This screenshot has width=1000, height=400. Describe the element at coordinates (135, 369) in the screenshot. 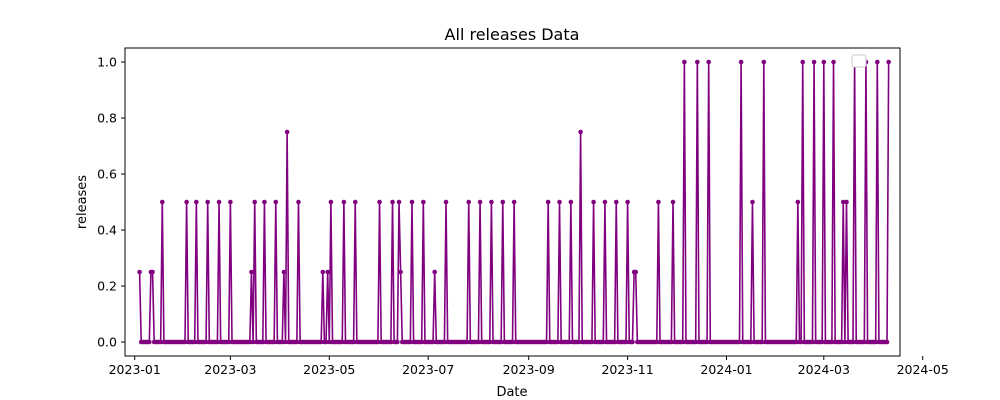

I see `x-tick-label: 2023-01` at that location.